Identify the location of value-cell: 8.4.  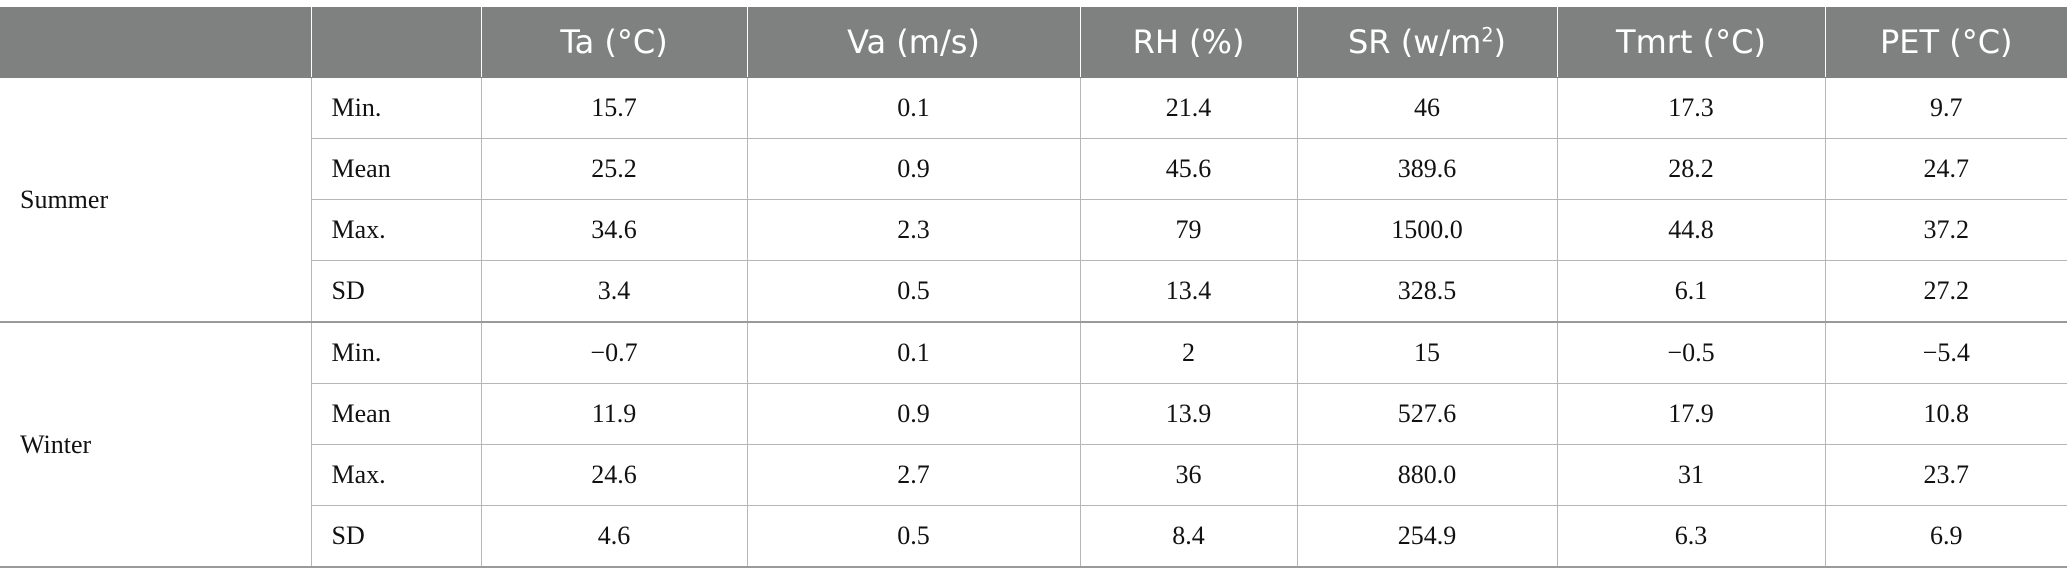
(1188, 536).